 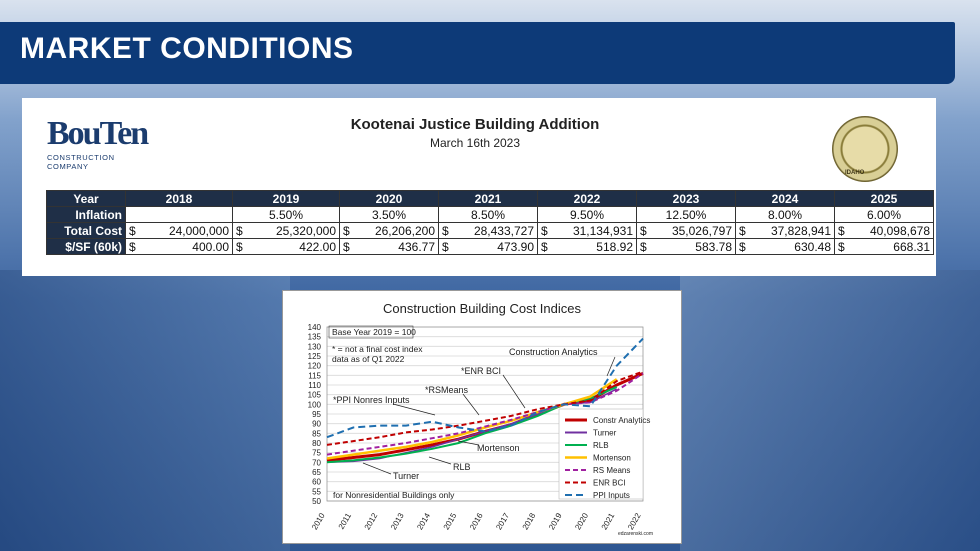 I want to click on annotation-rlb: RLB, so click(x=462, y=467).